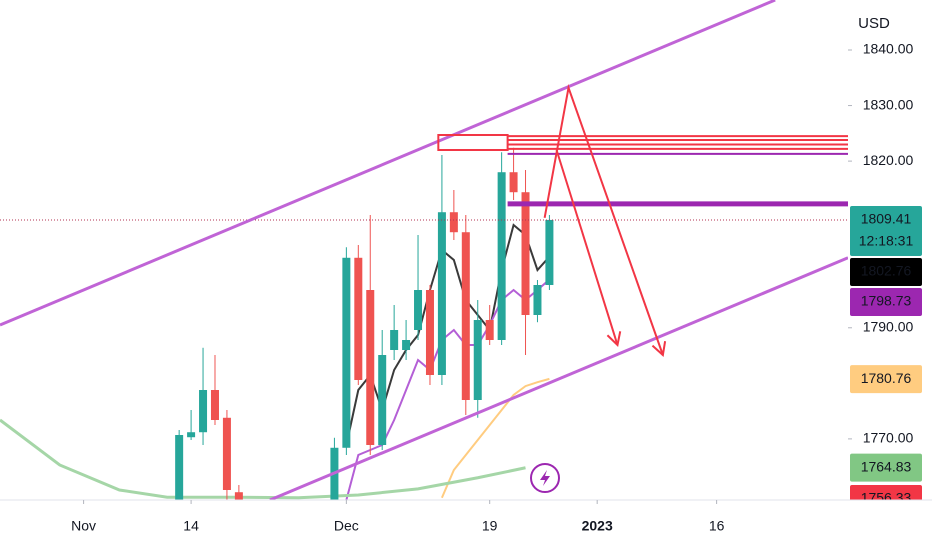 The image size is (932, 550). I want to click on price-tag-label: 1798.73, so click(886, 301).